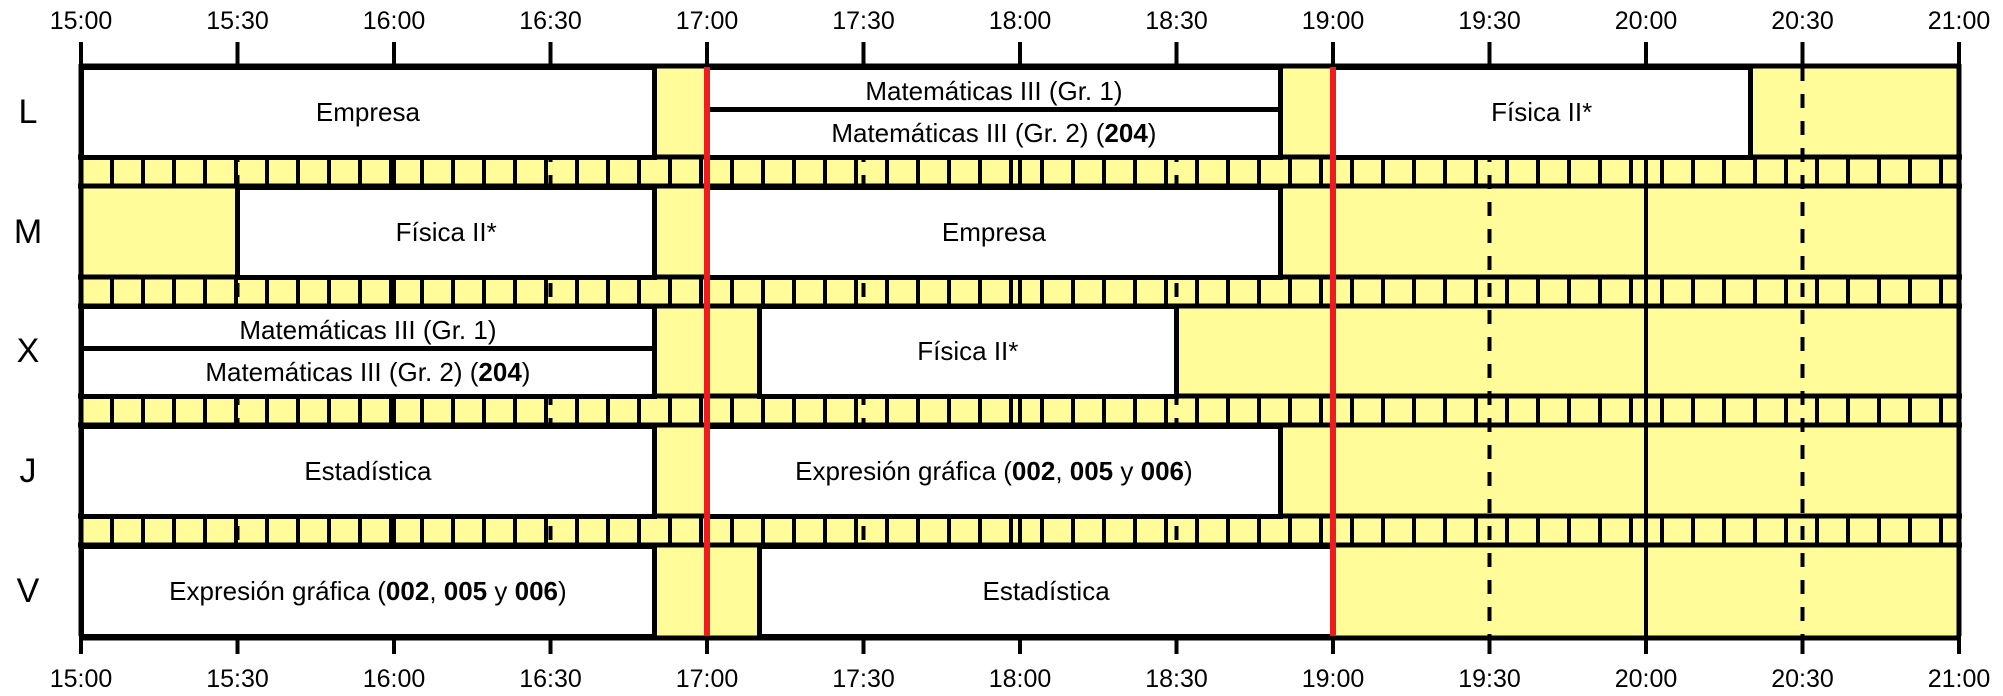 The image size is (2003, 696). Describe the element at coordinates (28, 351) in the screenshot. I see `day-label: X` at that location.